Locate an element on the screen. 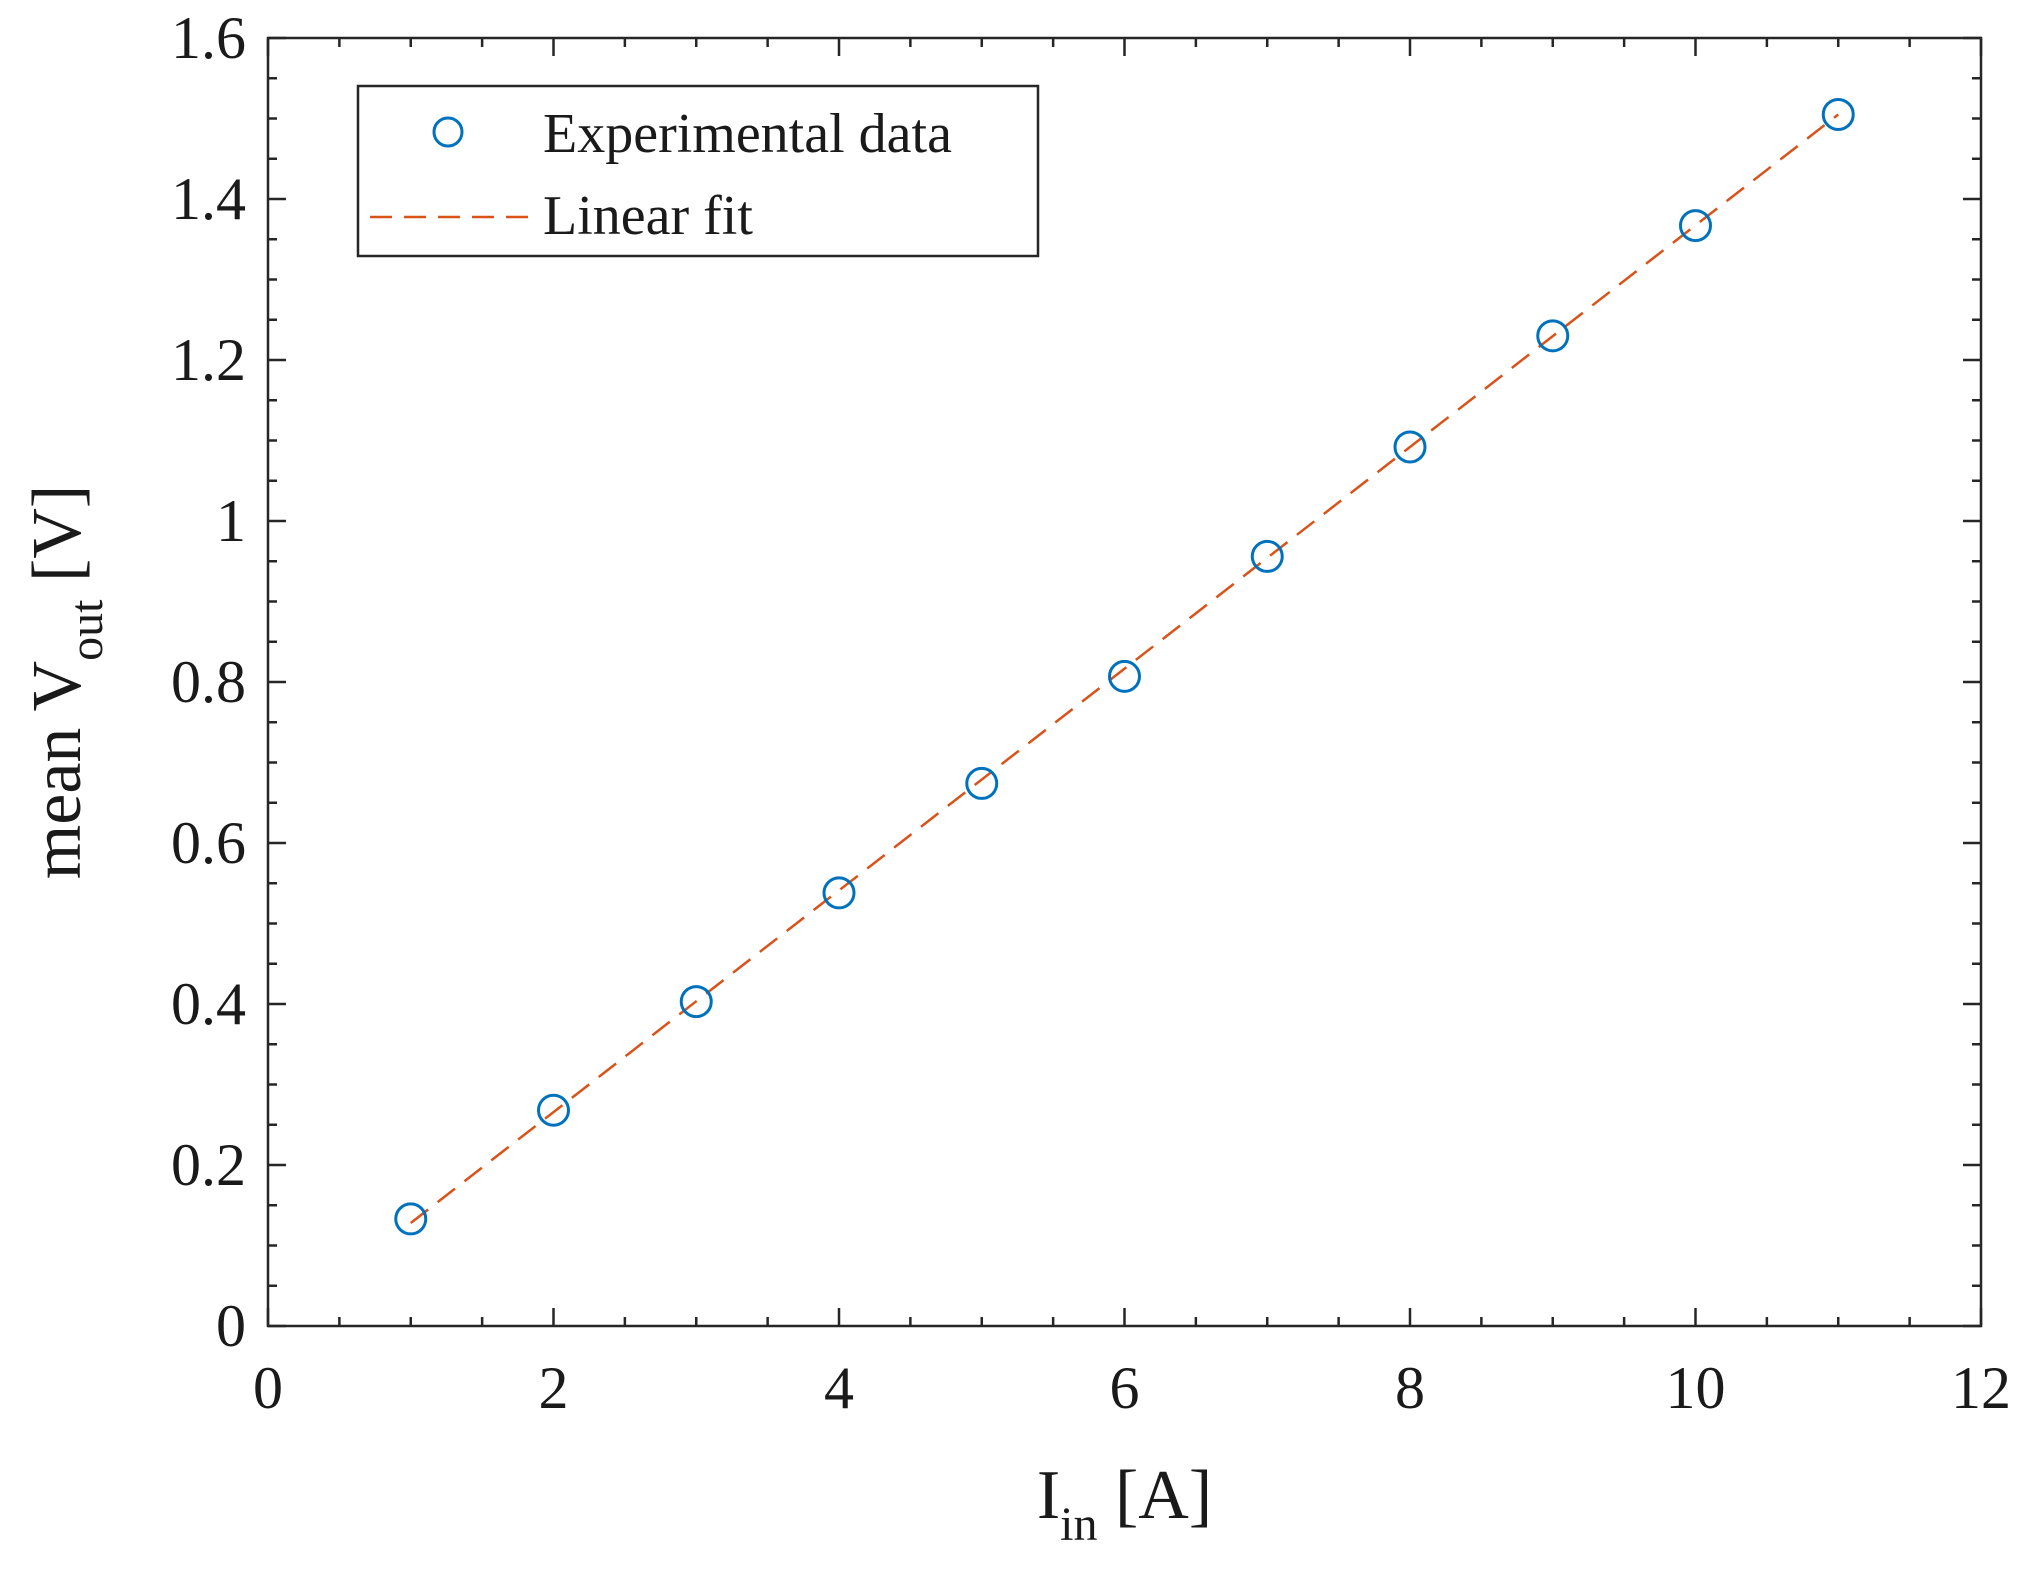 This screenshot has height=1572, width=2026. legend-marker-experimental-data is located at coordinates (448, 132).